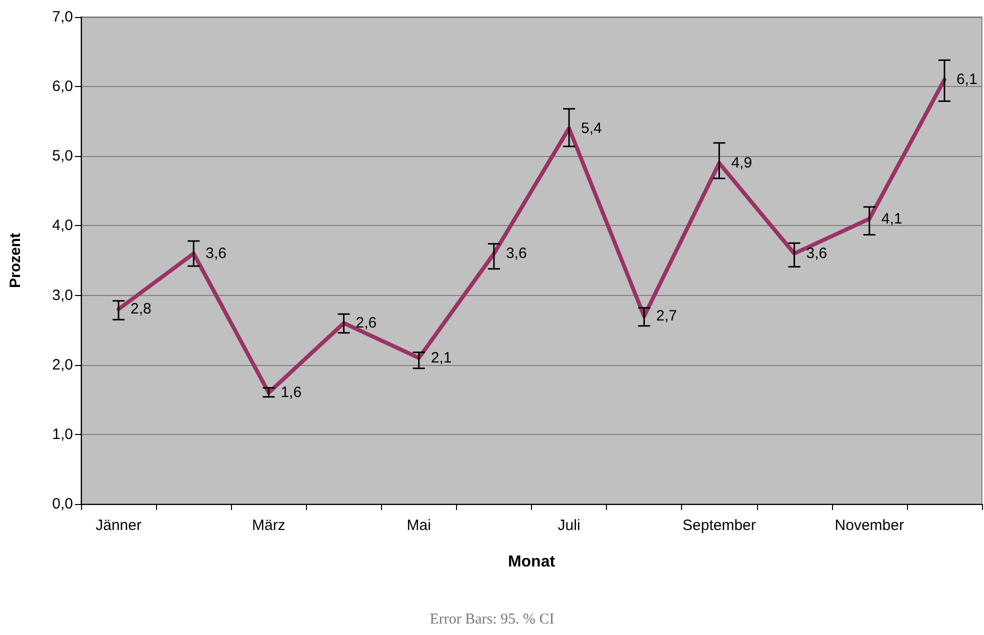 The width and height of the screenshot is (984, 635). What do you see at coordinates (891, 219) in the screenshot?
I see `data-label: 4,1` at bounding box center [891, 219].